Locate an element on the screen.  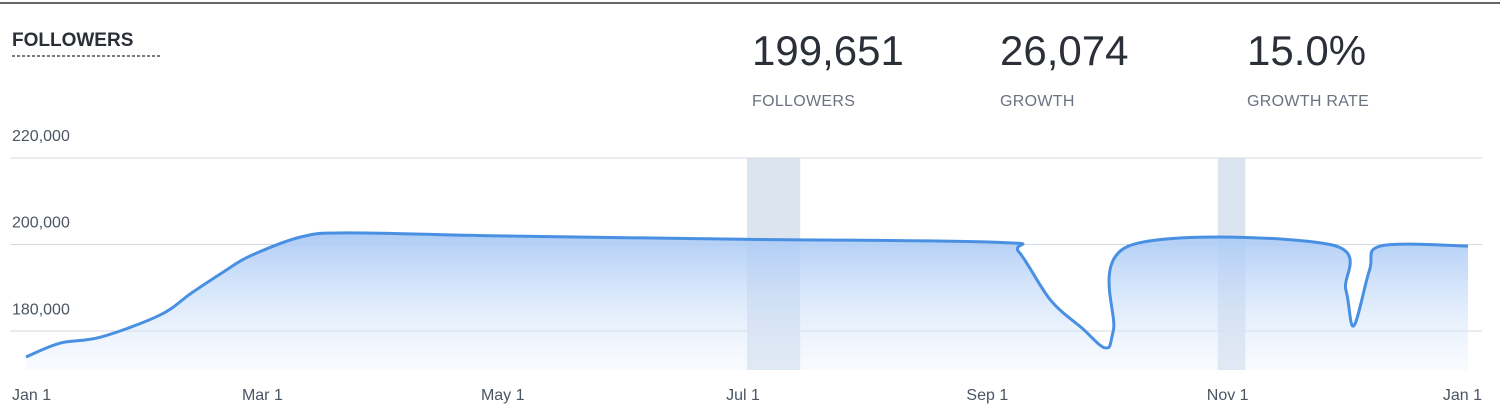
x-tick-label: Sep 1 is located at coordinates (987, 395).